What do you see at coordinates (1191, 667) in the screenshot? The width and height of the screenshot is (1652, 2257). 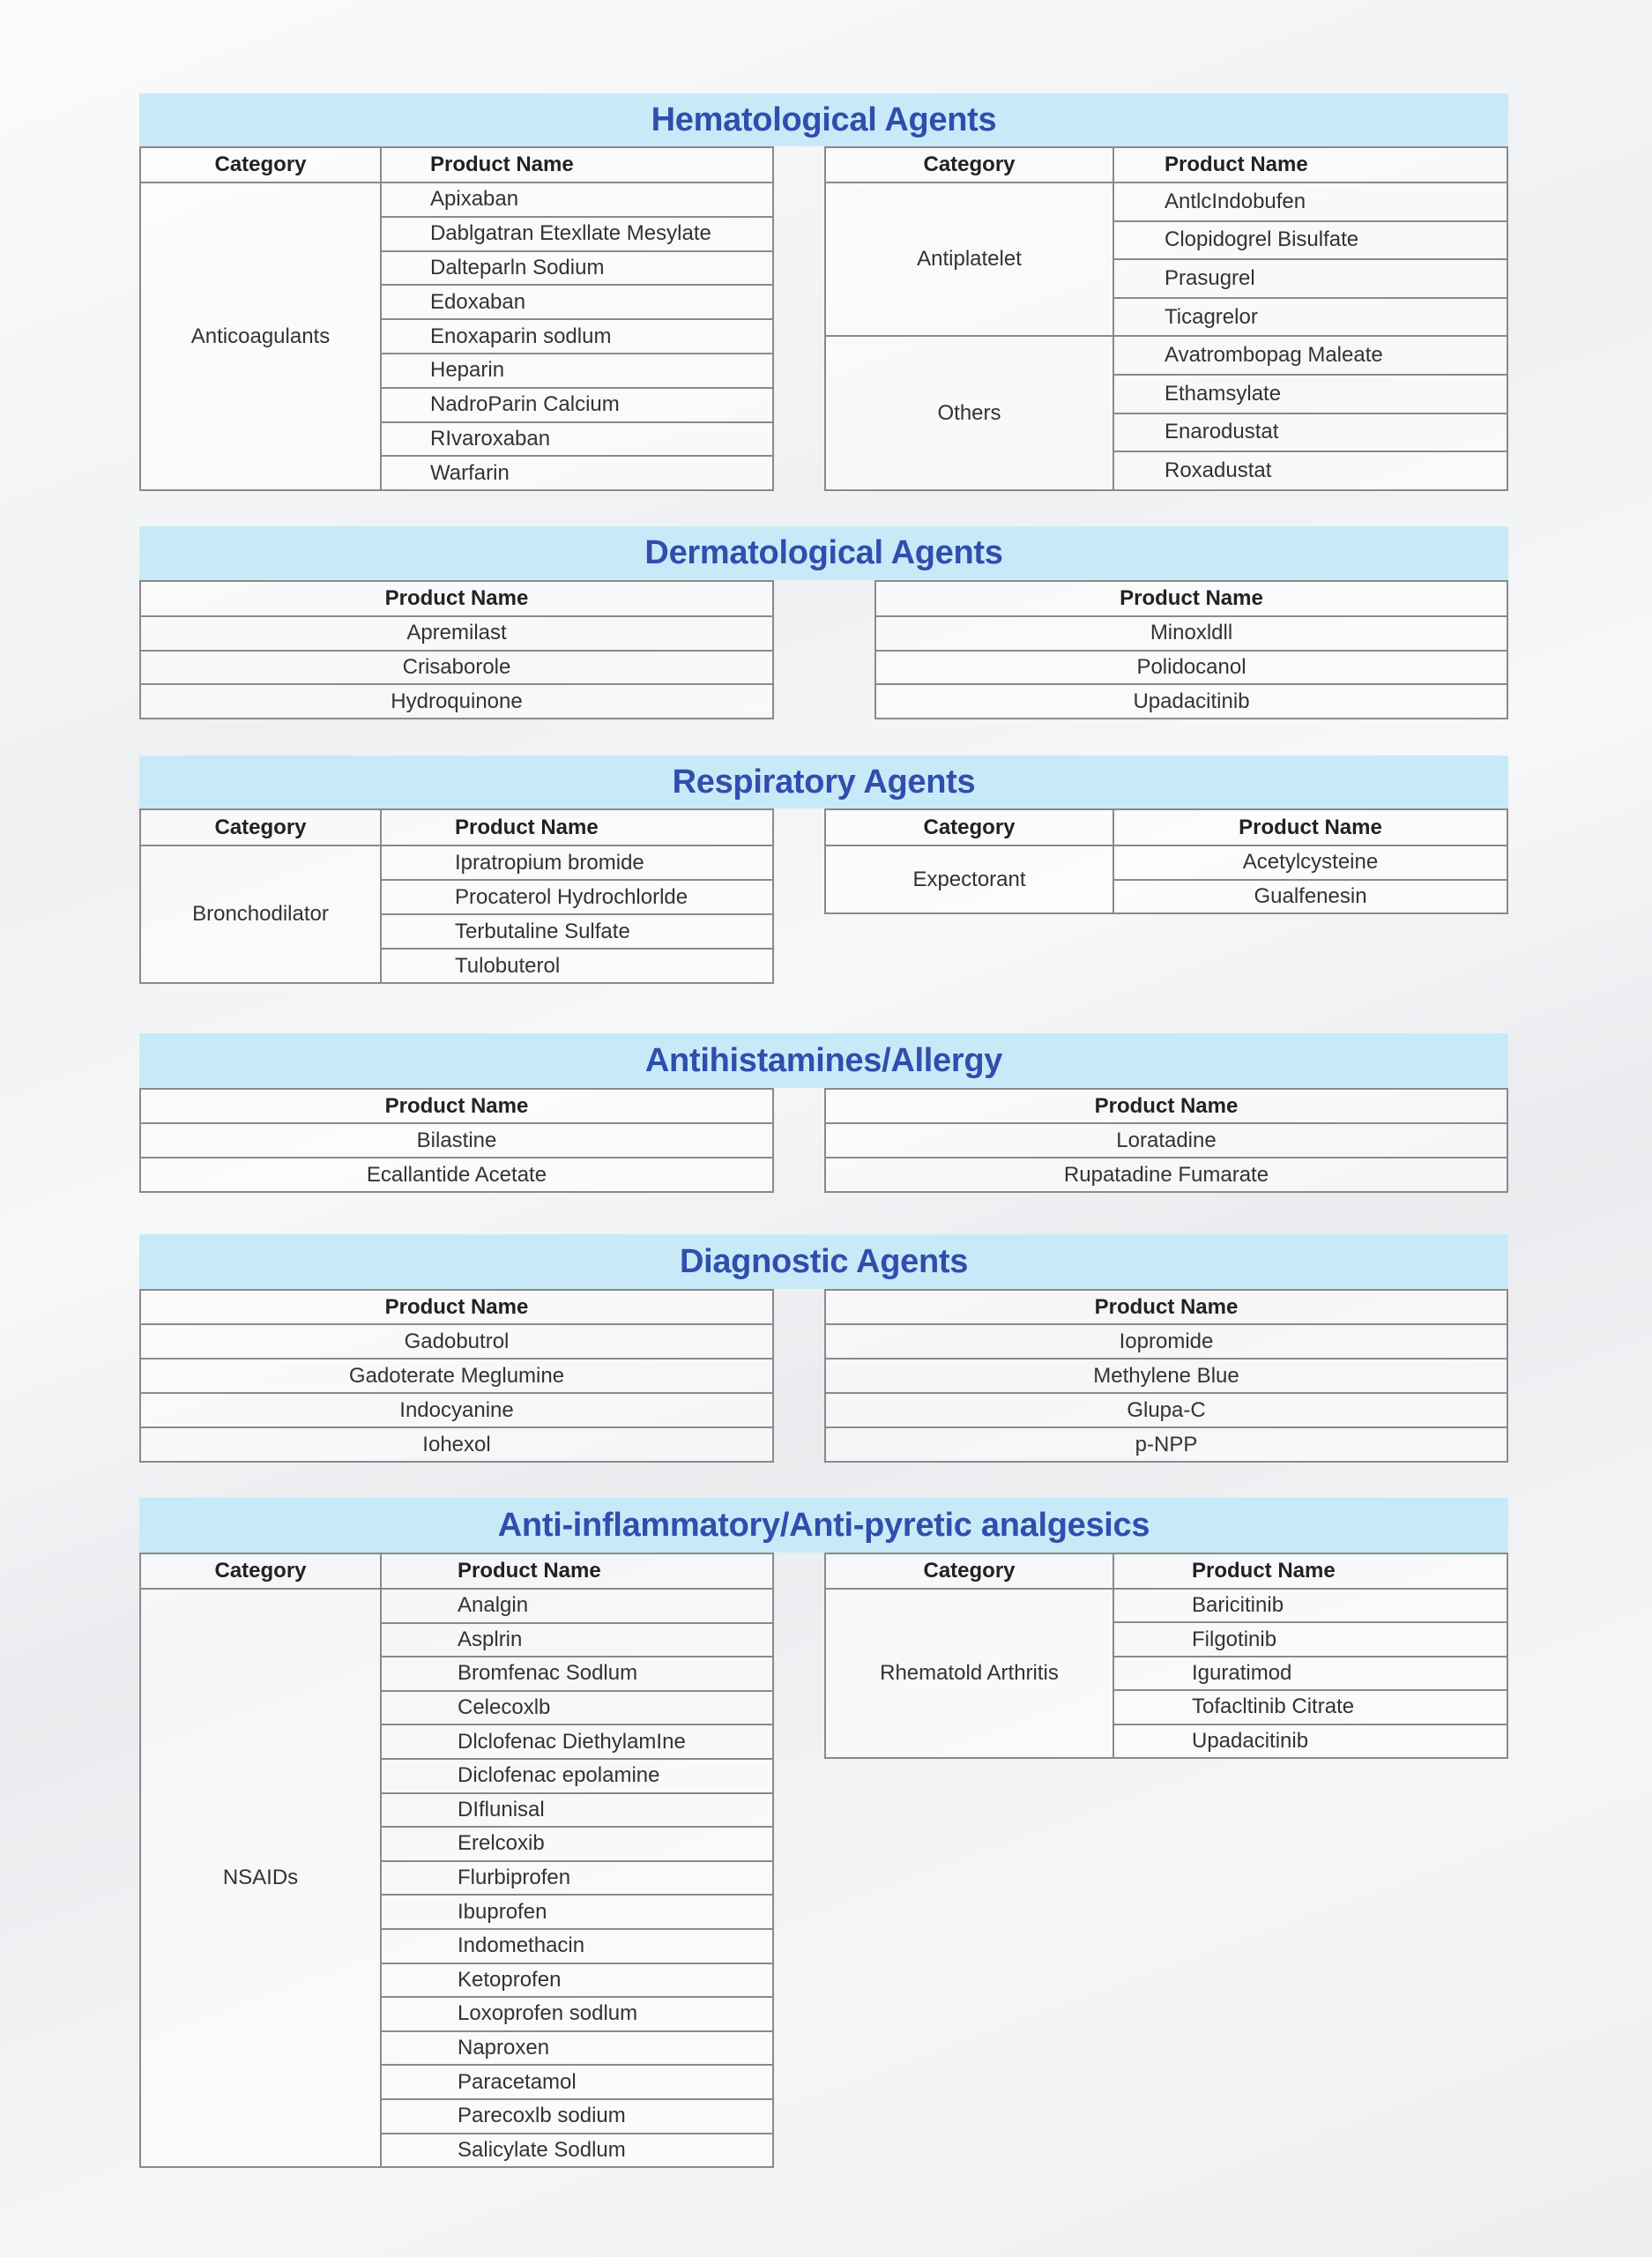 I see `product-name-cell: Polidocanol` at bounding box center [1191, 667].